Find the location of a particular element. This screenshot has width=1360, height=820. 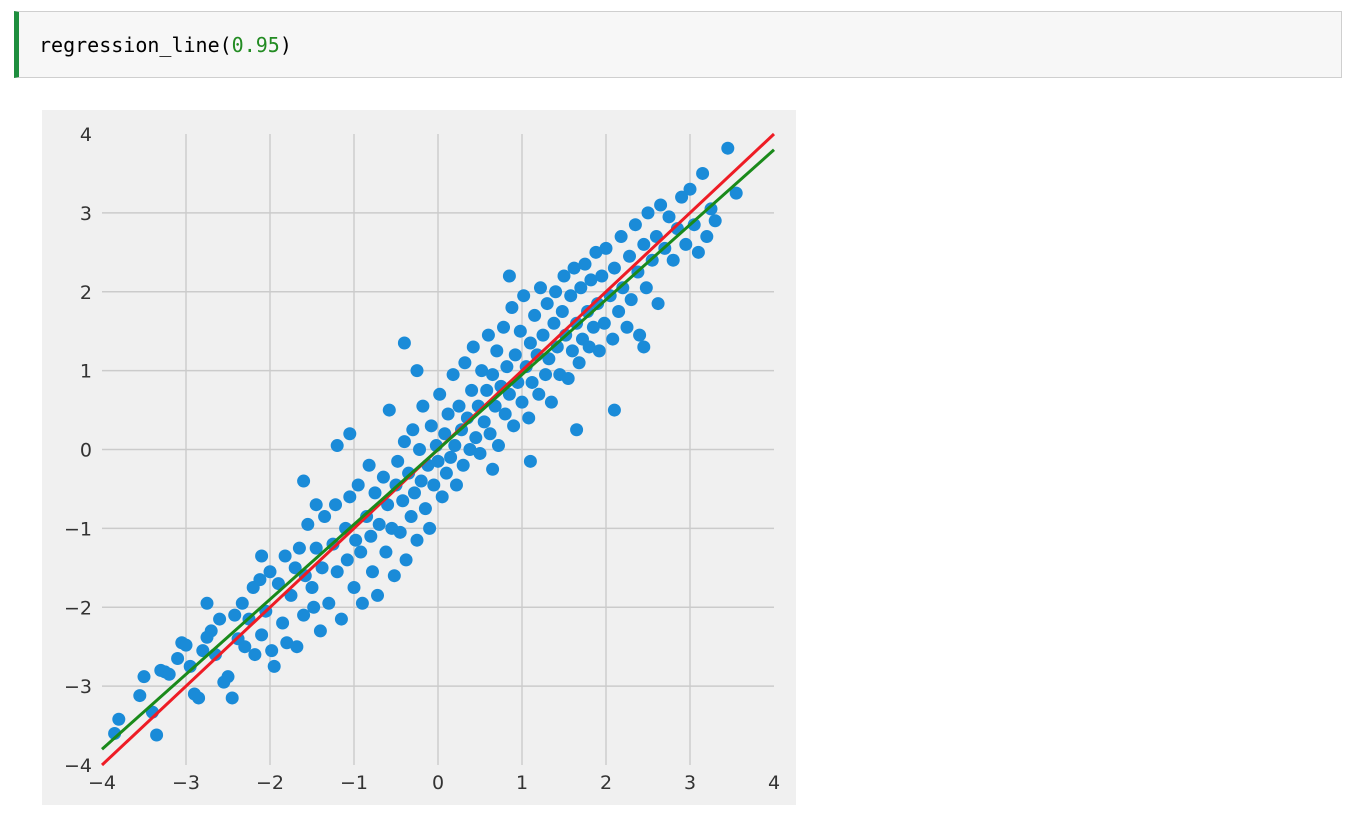

y-tick-label: 0 is located at coordinates (86, 451).